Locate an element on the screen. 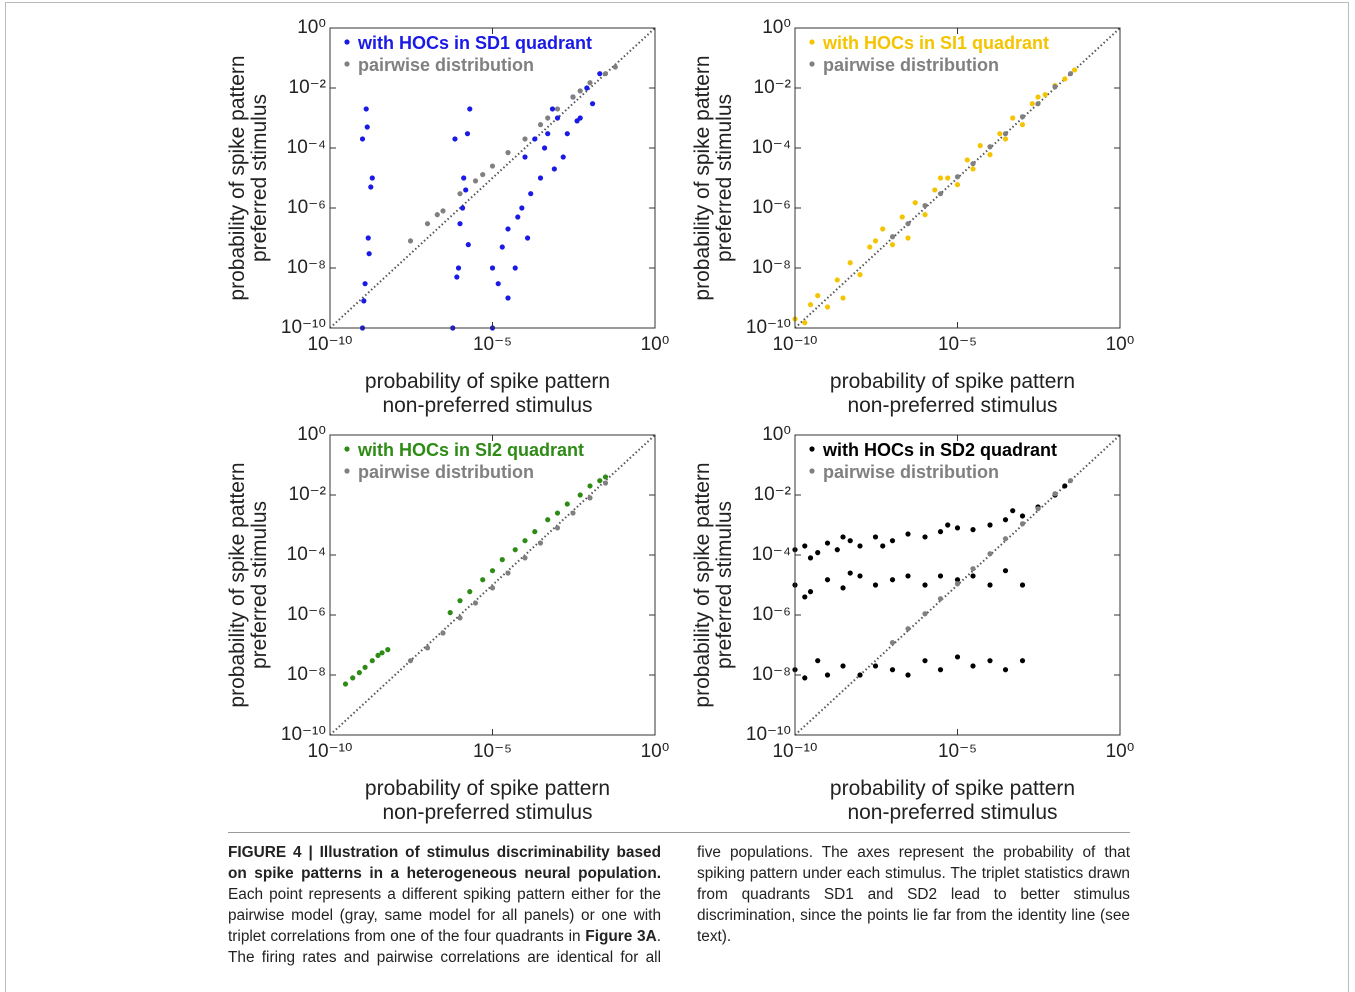 The image size is (1355, 992). x-axis-label: probability of spike pattern is located at coordinates (952, 381).